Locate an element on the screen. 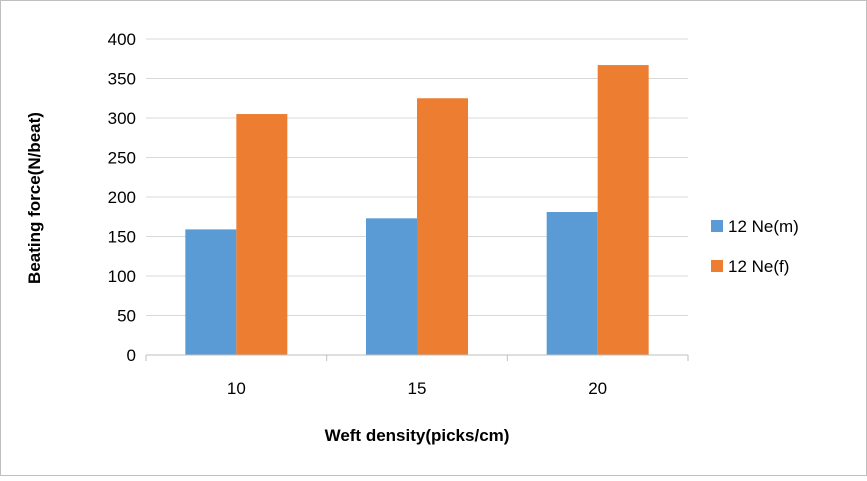 This screenshot has width=867, height=481. y-tick-label: 50 is located at coordinates (126, 316).